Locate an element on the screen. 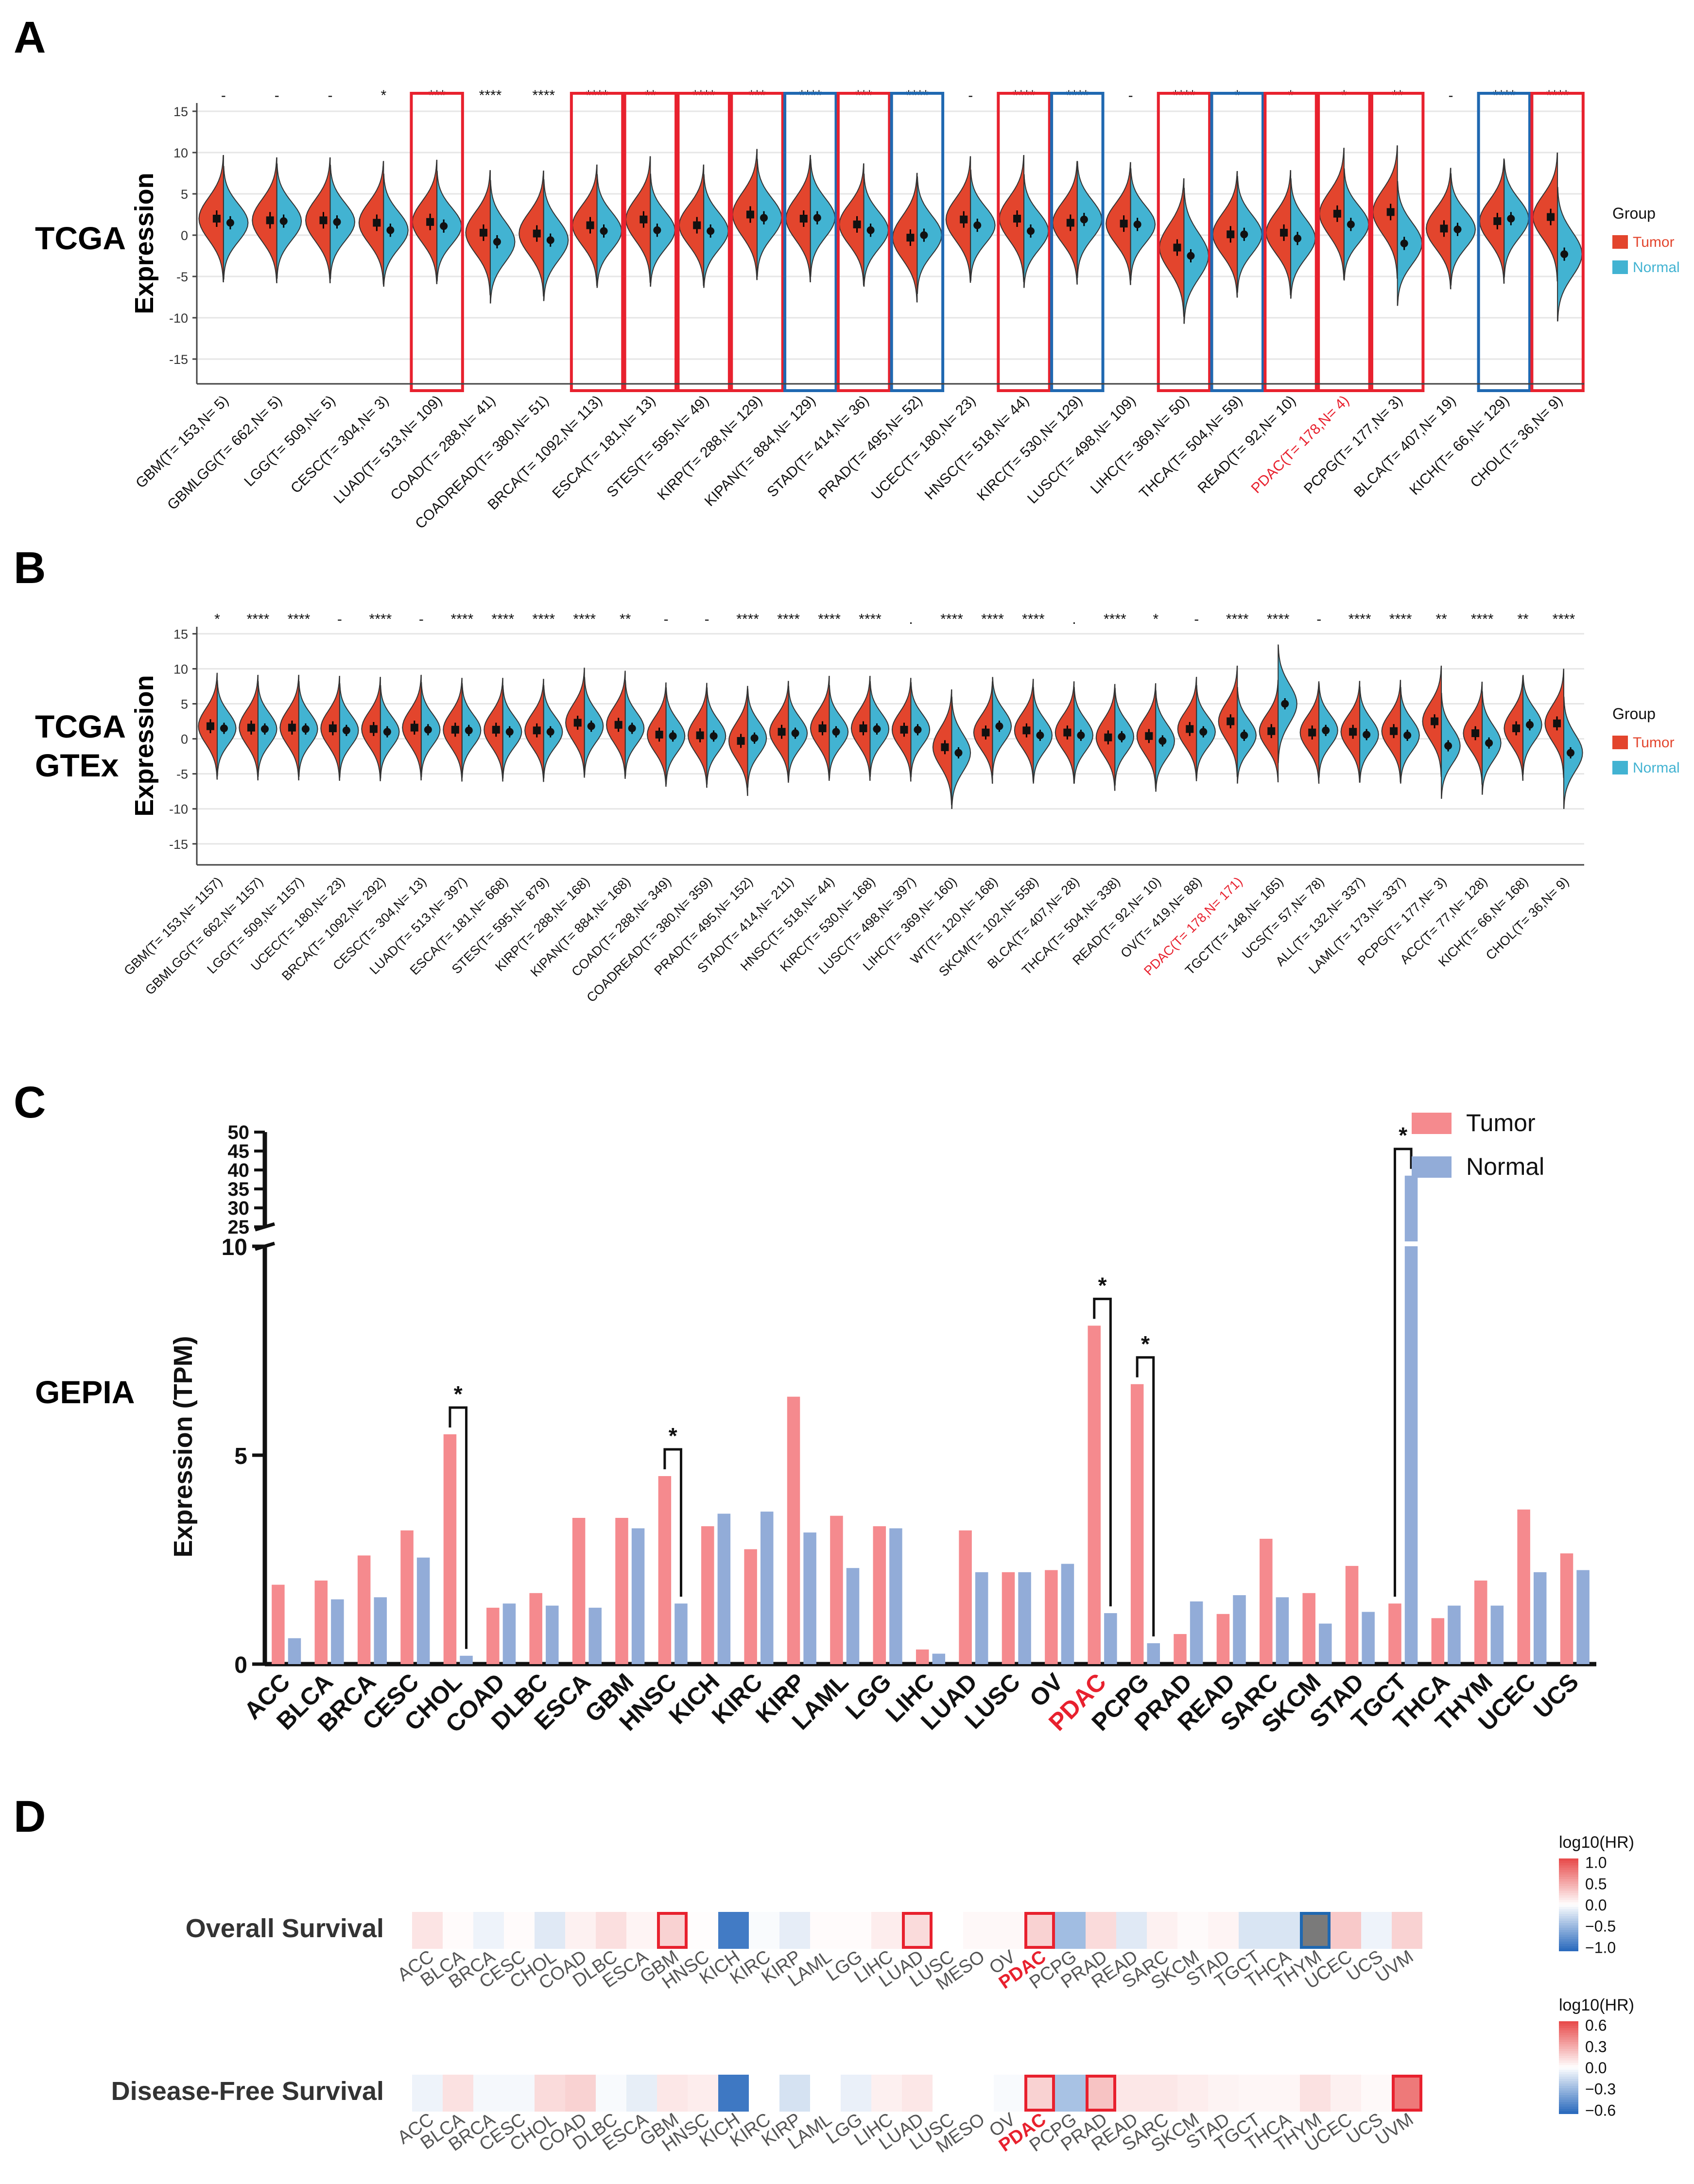  significance-brca: **** is located at coordinates (380, 619).